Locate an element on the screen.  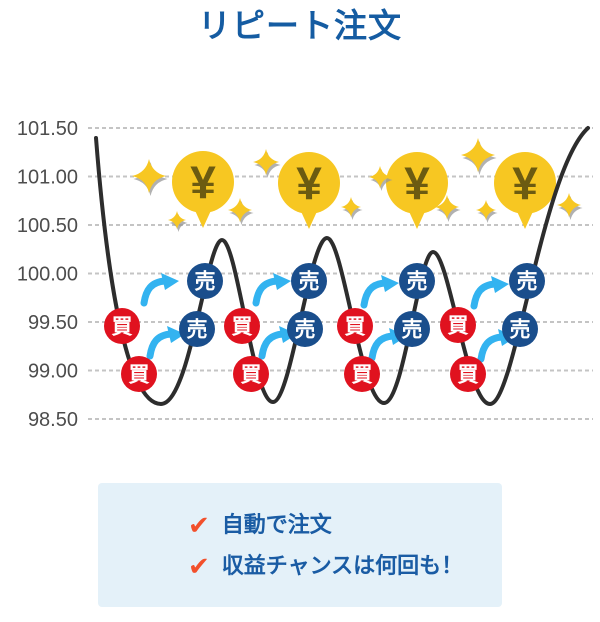
info-row-profit-chances: ✔ 収益チャンスは何回も！ is located at coordinates (345, 566).